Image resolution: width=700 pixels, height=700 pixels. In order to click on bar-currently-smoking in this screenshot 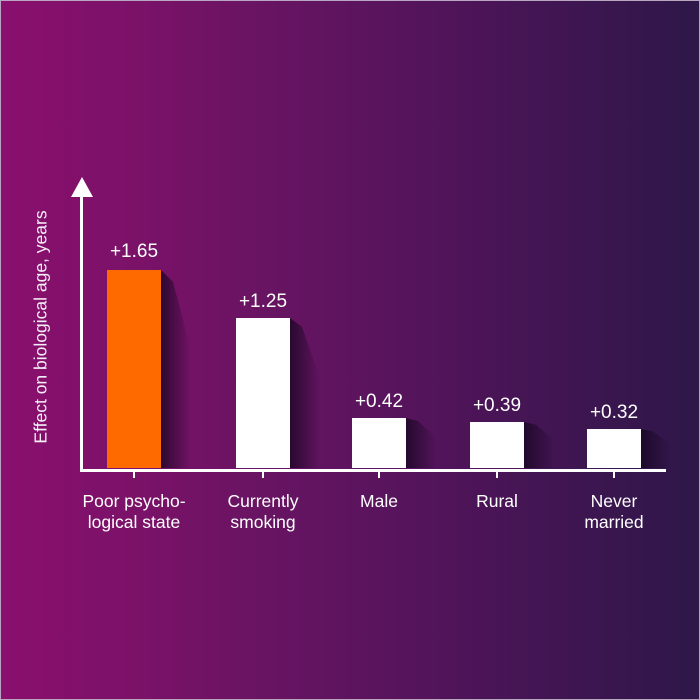, I will do `click(263, 393)`.